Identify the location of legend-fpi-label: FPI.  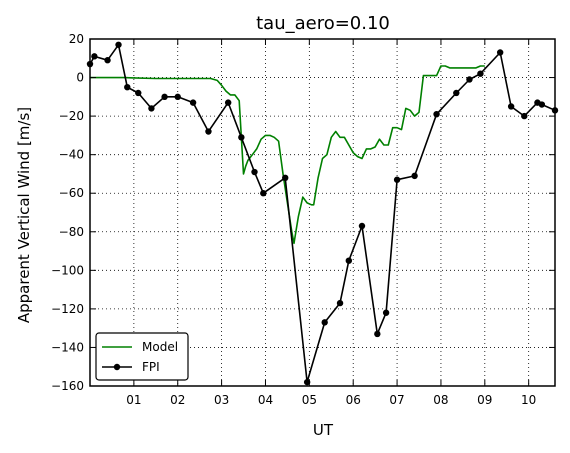
(151, 367).